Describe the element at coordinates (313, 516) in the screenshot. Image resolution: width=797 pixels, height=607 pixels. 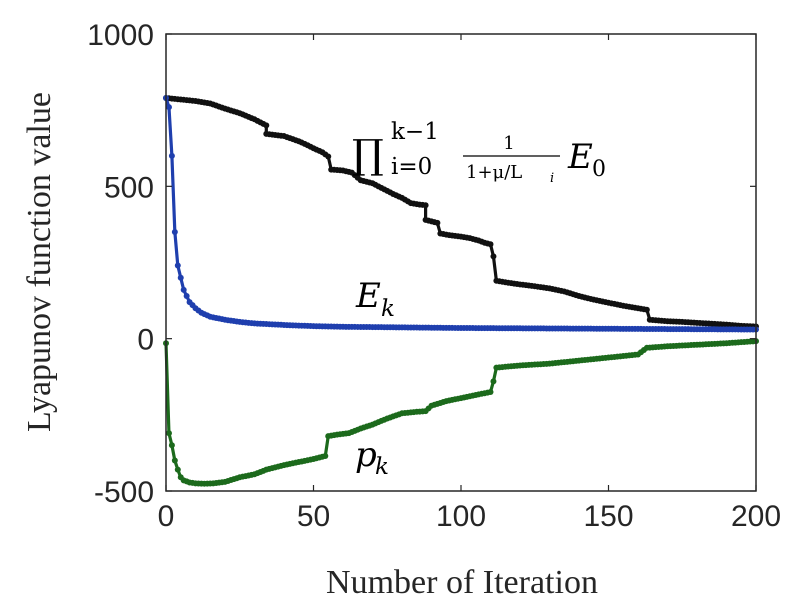
I see `x-tick-label: 50` at that location.